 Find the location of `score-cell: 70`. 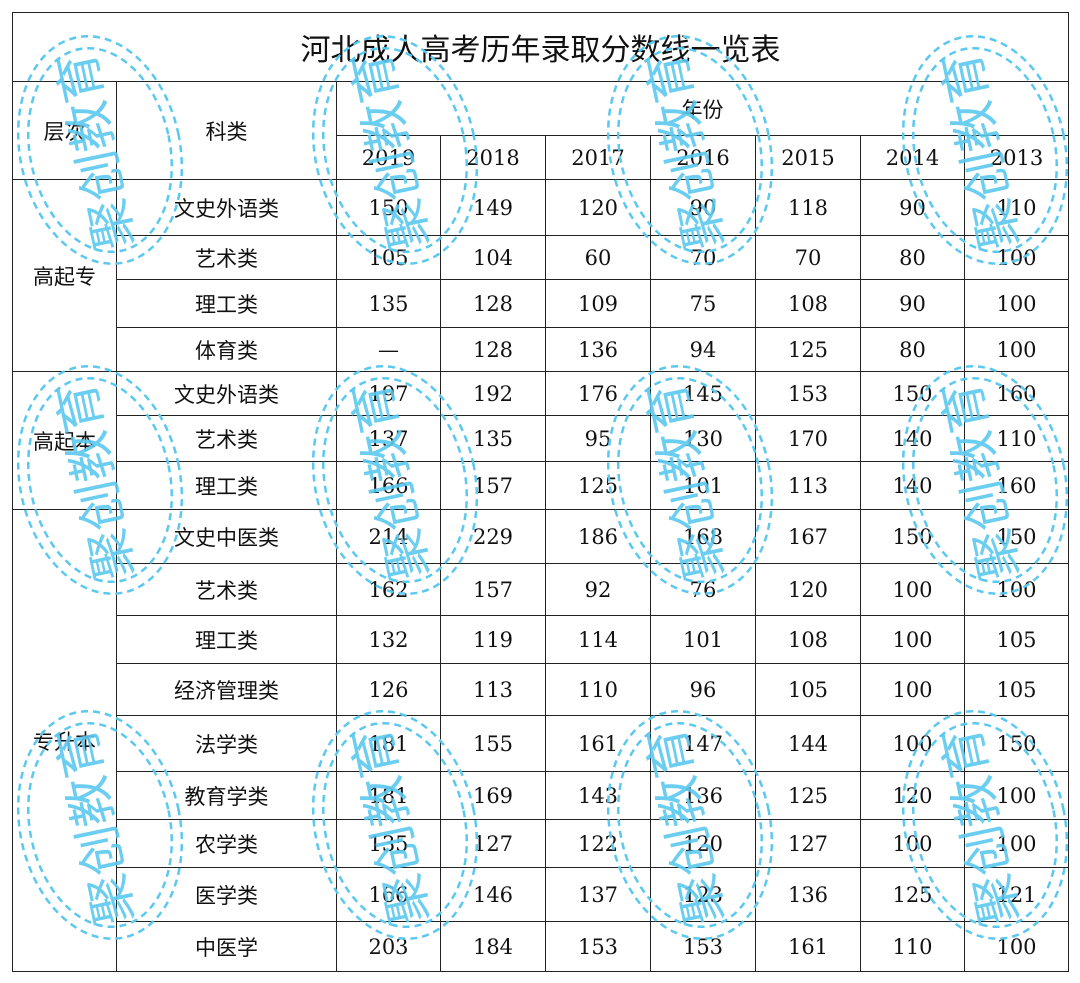

score-cell: 70 is located at coordinates (703, 257).